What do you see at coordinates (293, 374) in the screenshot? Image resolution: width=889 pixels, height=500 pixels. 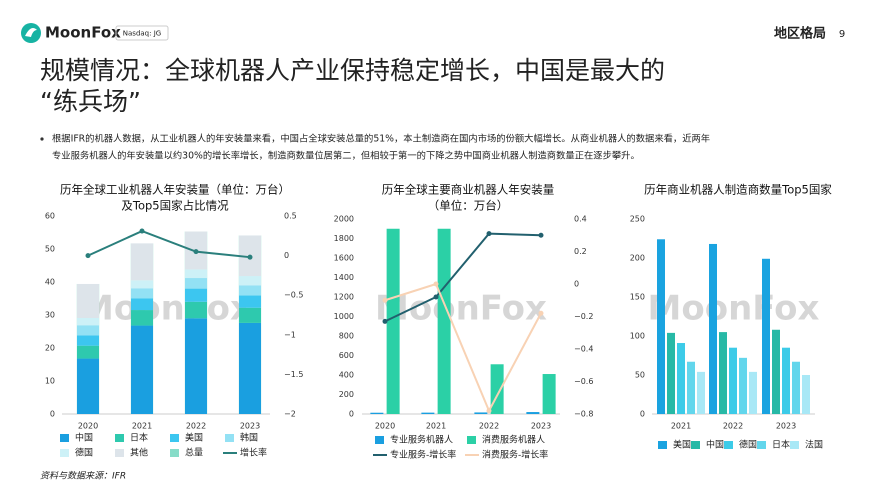 I see `y2-tick-label: −1.5` at bounding box center [293, 374].